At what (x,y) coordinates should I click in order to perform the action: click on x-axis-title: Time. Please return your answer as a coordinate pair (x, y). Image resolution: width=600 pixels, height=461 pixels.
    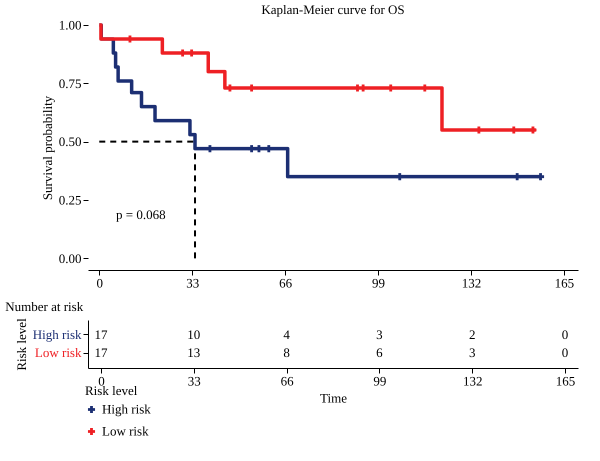
    Looking at the image, I should click on (334, 398).